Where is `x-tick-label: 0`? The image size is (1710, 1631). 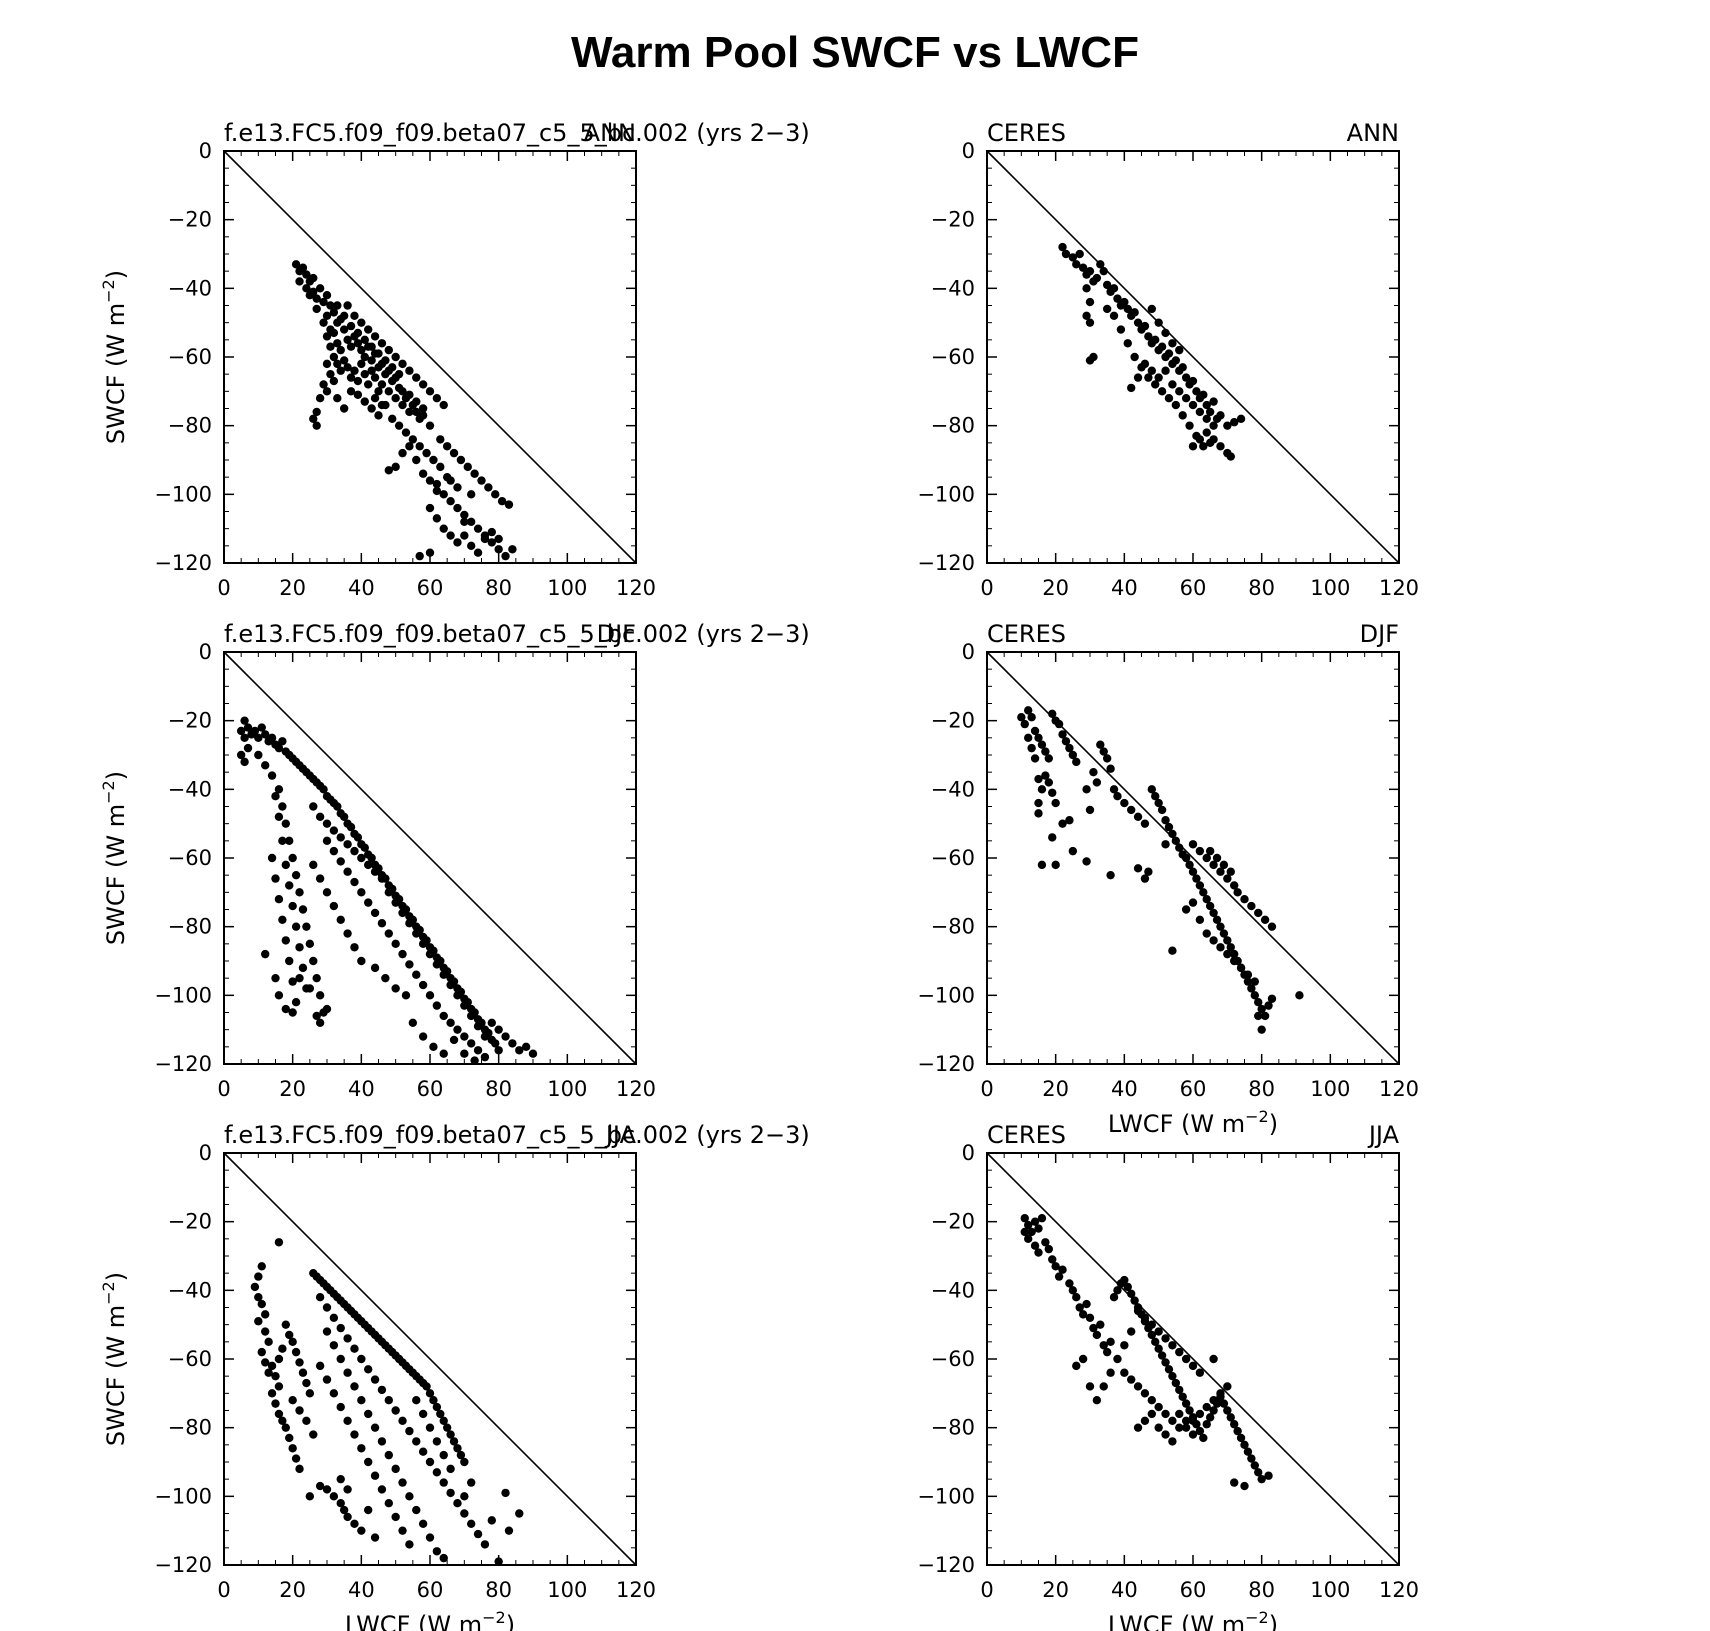
x-tick-label: 0 is located at coordinates (986, 1089).